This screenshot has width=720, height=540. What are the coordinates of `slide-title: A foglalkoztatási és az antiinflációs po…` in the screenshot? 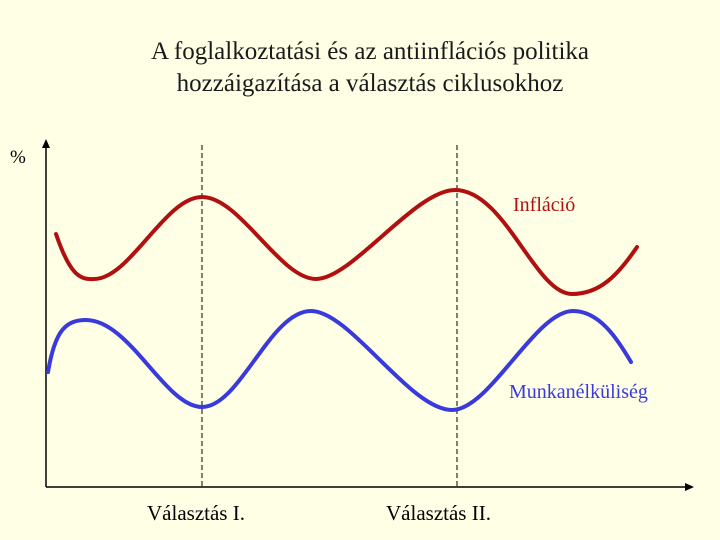 It's located at (360, 68).